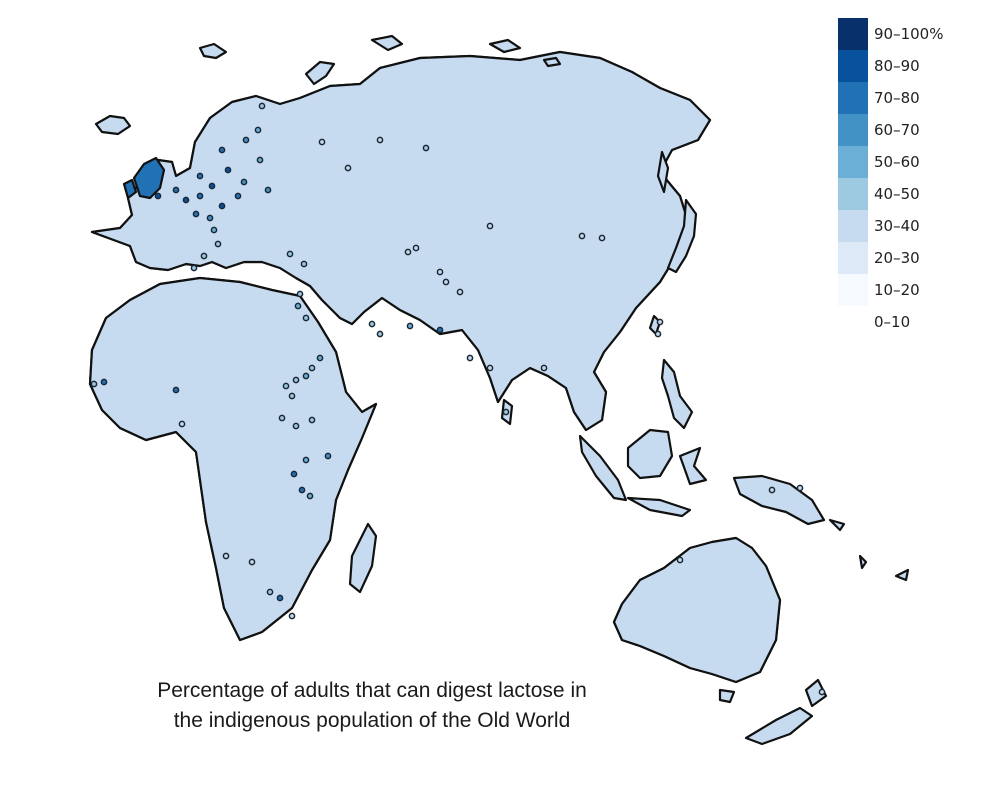 The image size is (1000, 791). Describe the element at coordinates (682, 236) in the screenshot. I see `japan-landmass` at that location.